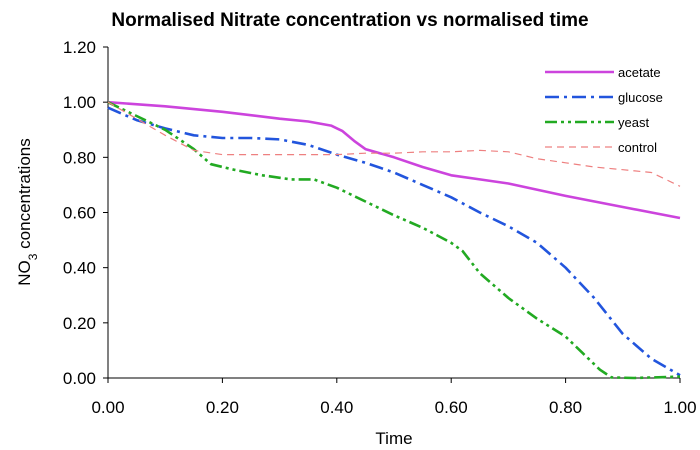 Image resolution: width=700 pixels, height=450 pixels. I want to click on legend-label-yeast: yeast, so click(633, 122).